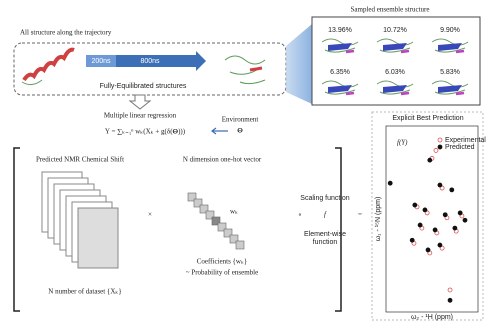 The height and width of the screenshot is (322, 487). Describe the element at coordinates (360, 215) in the screenshot. I see `equals: =` at that location.